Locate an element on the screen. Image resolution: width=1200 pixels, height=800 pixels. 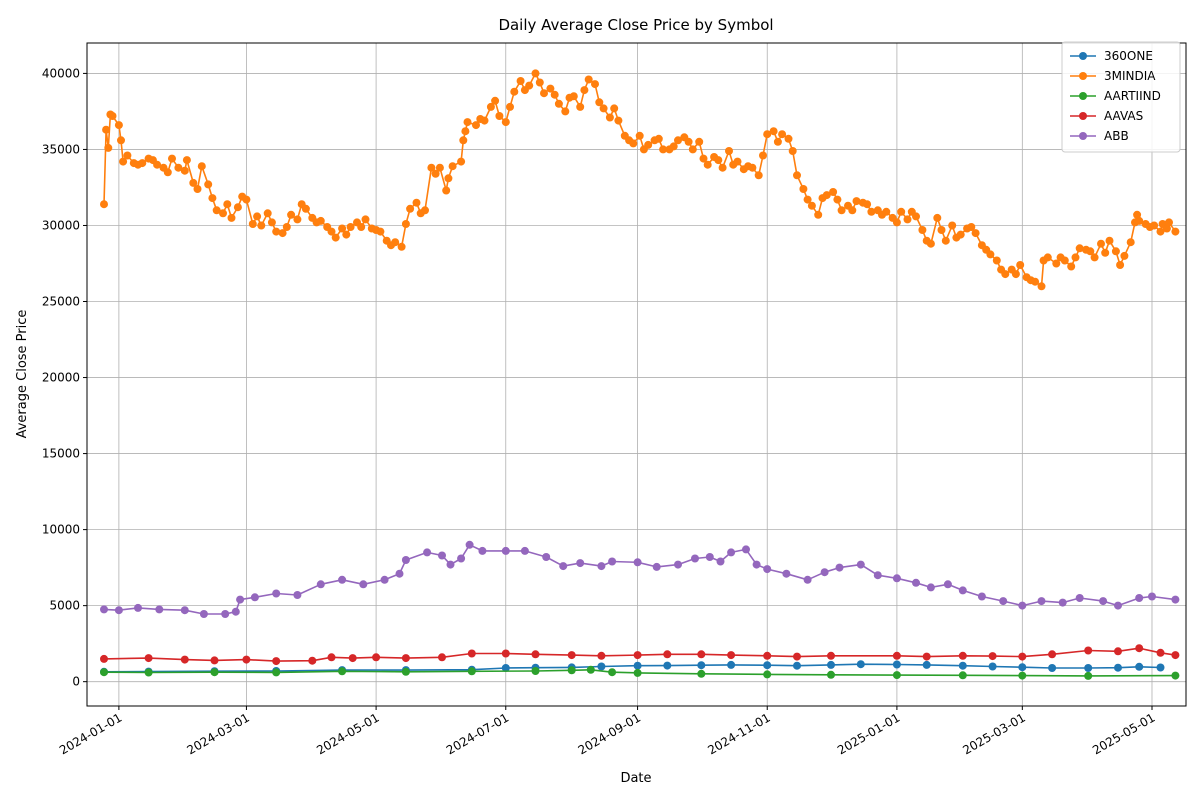
legend-marker is located at coordinates (1083, 56).